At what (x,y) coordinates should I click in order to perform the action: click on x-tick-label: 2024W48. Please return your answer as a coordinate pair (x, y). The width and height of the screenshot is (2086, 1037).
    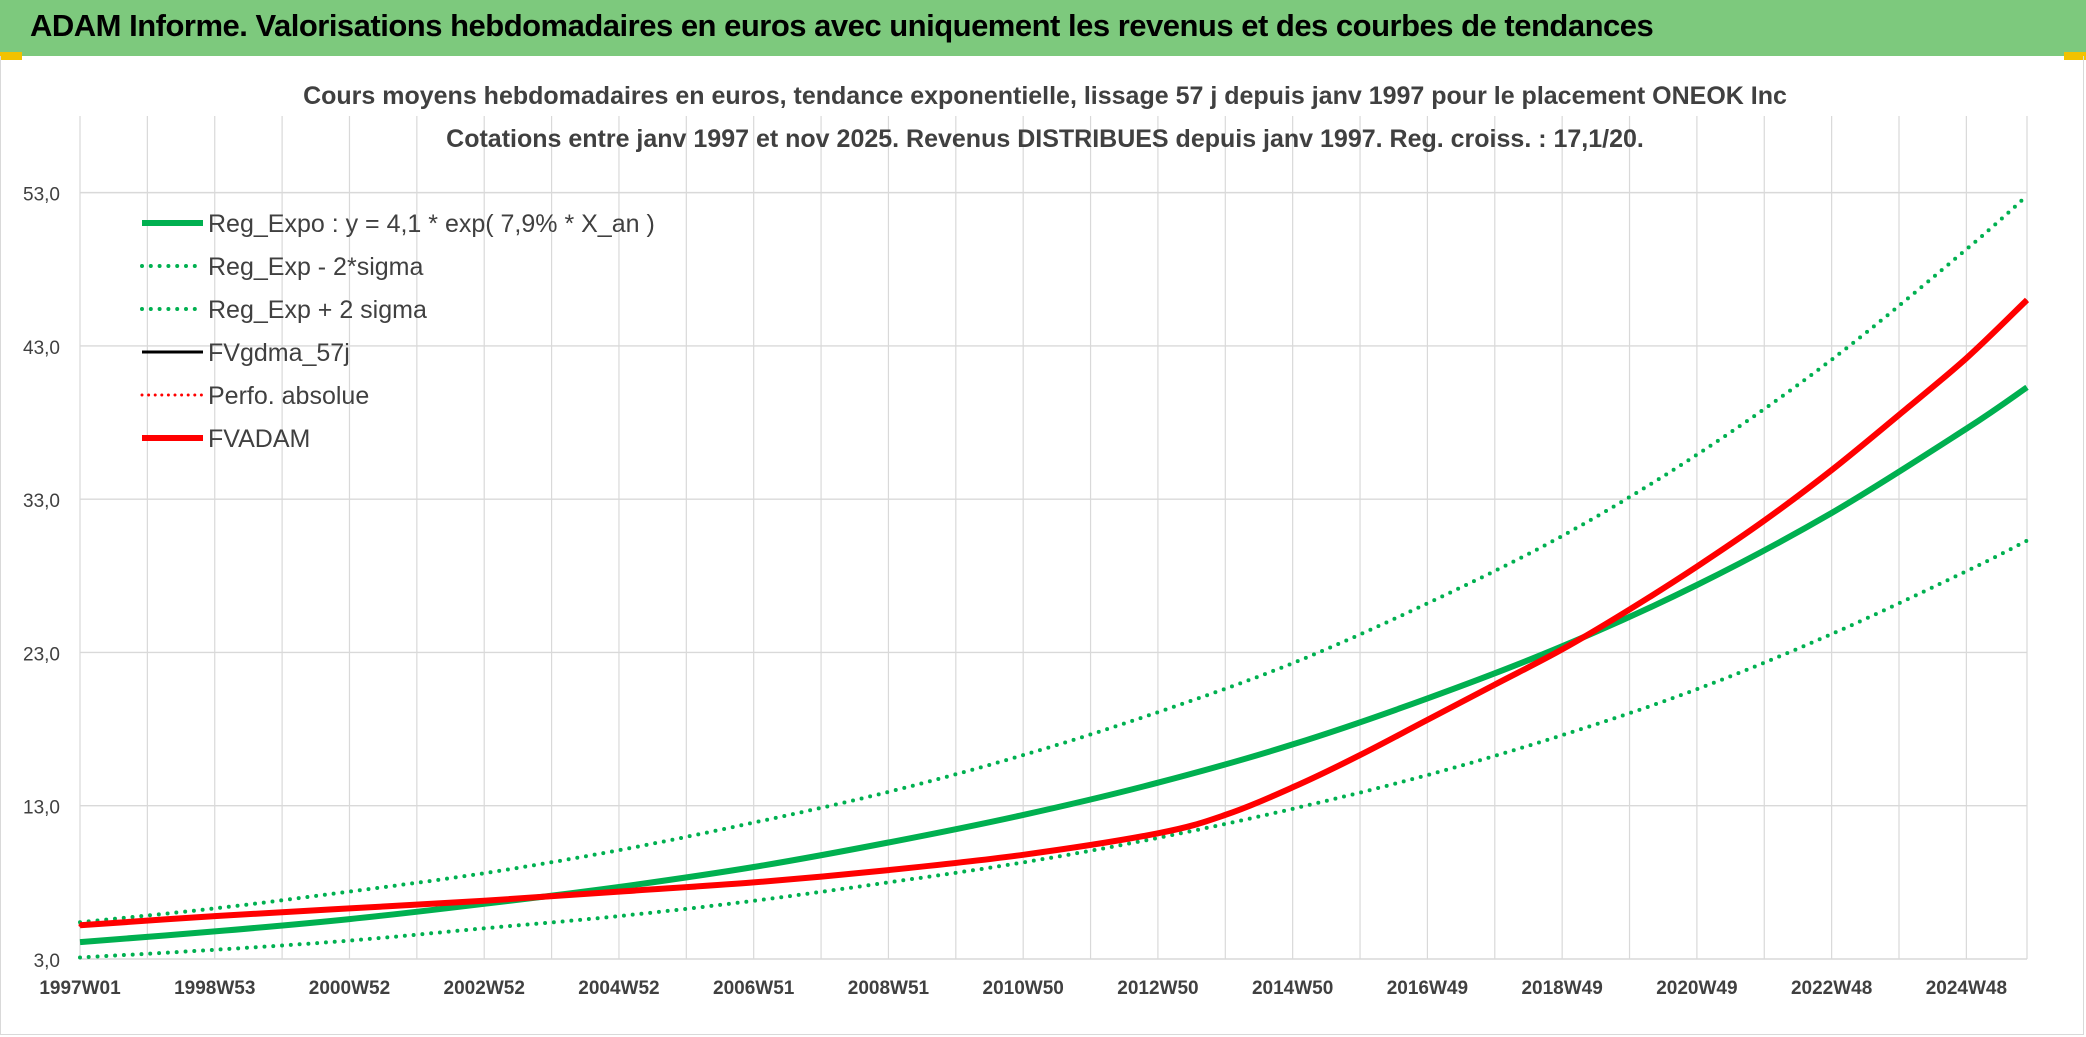
    Looking at the image, I should click on (1966, 988).